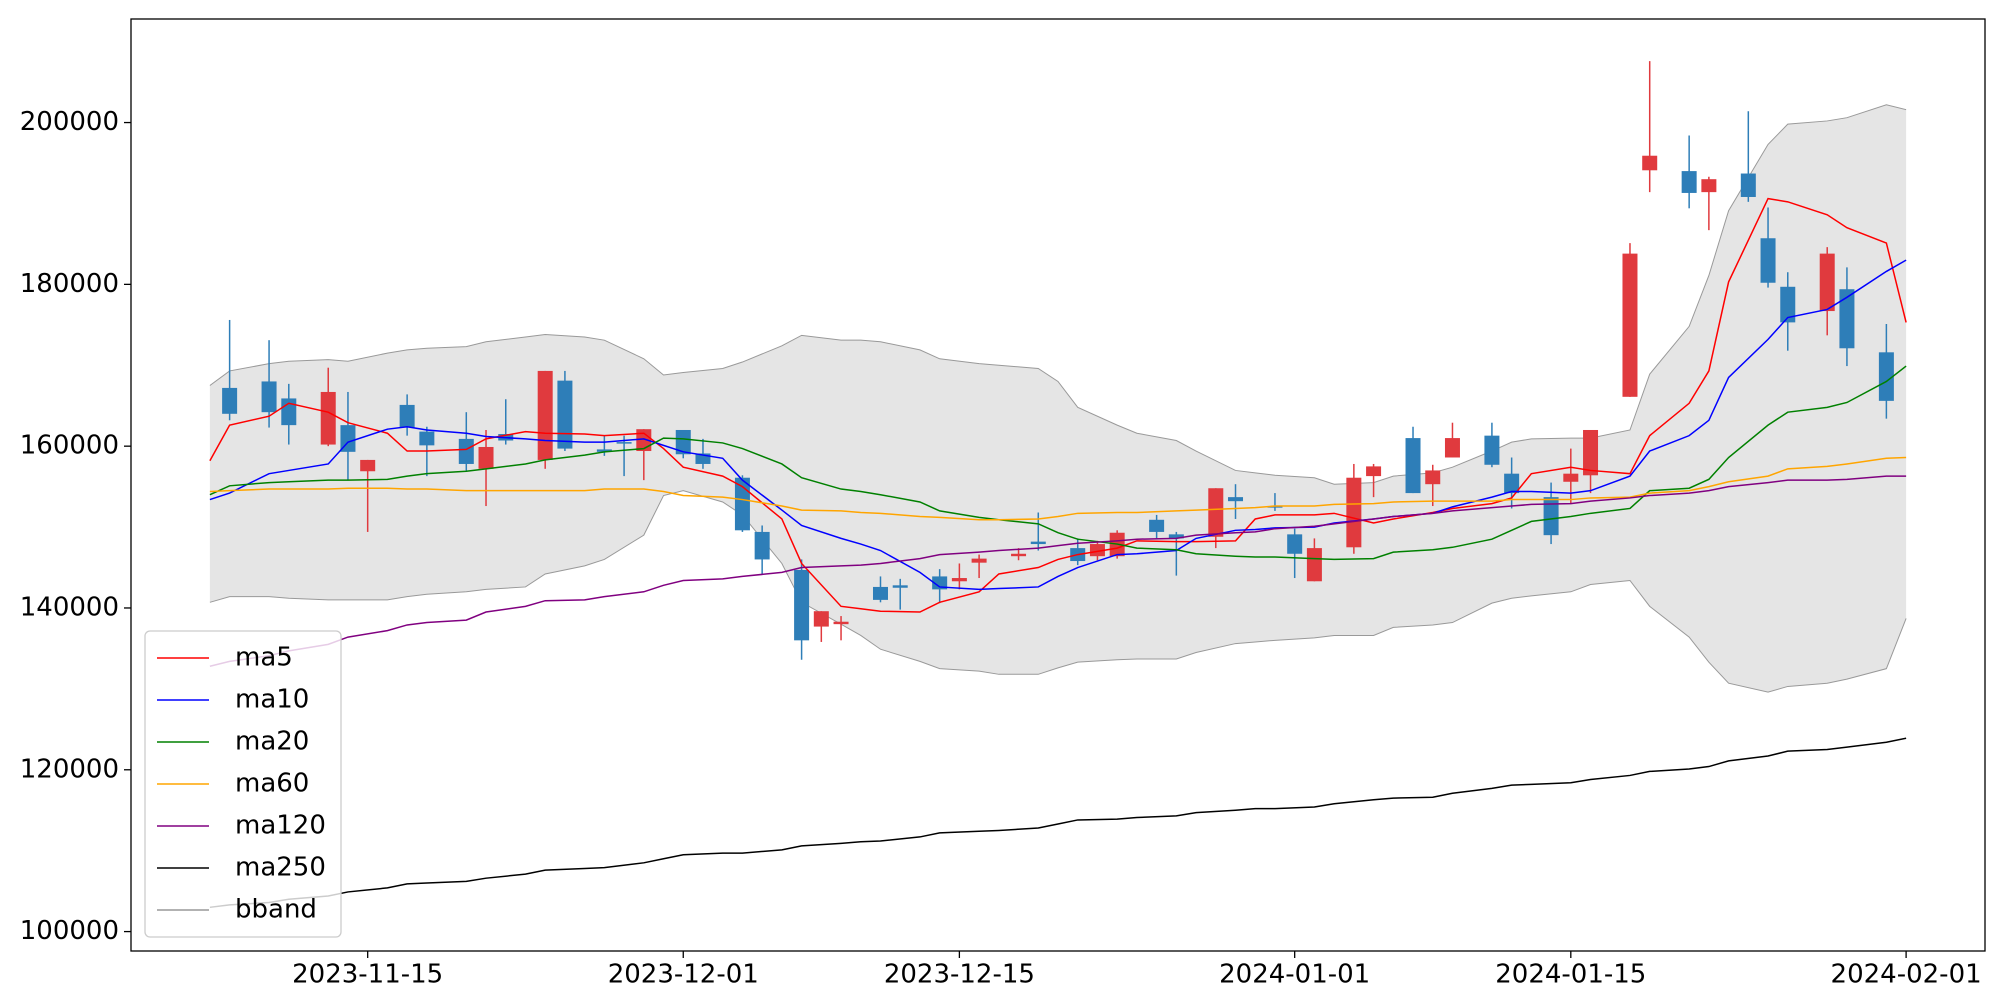 This screenshot has height=1000, width=2000. Describe the element at coordinates (1294, 975) in the screenshot. I see `x-tick-label: 2024-01-01` at that location.